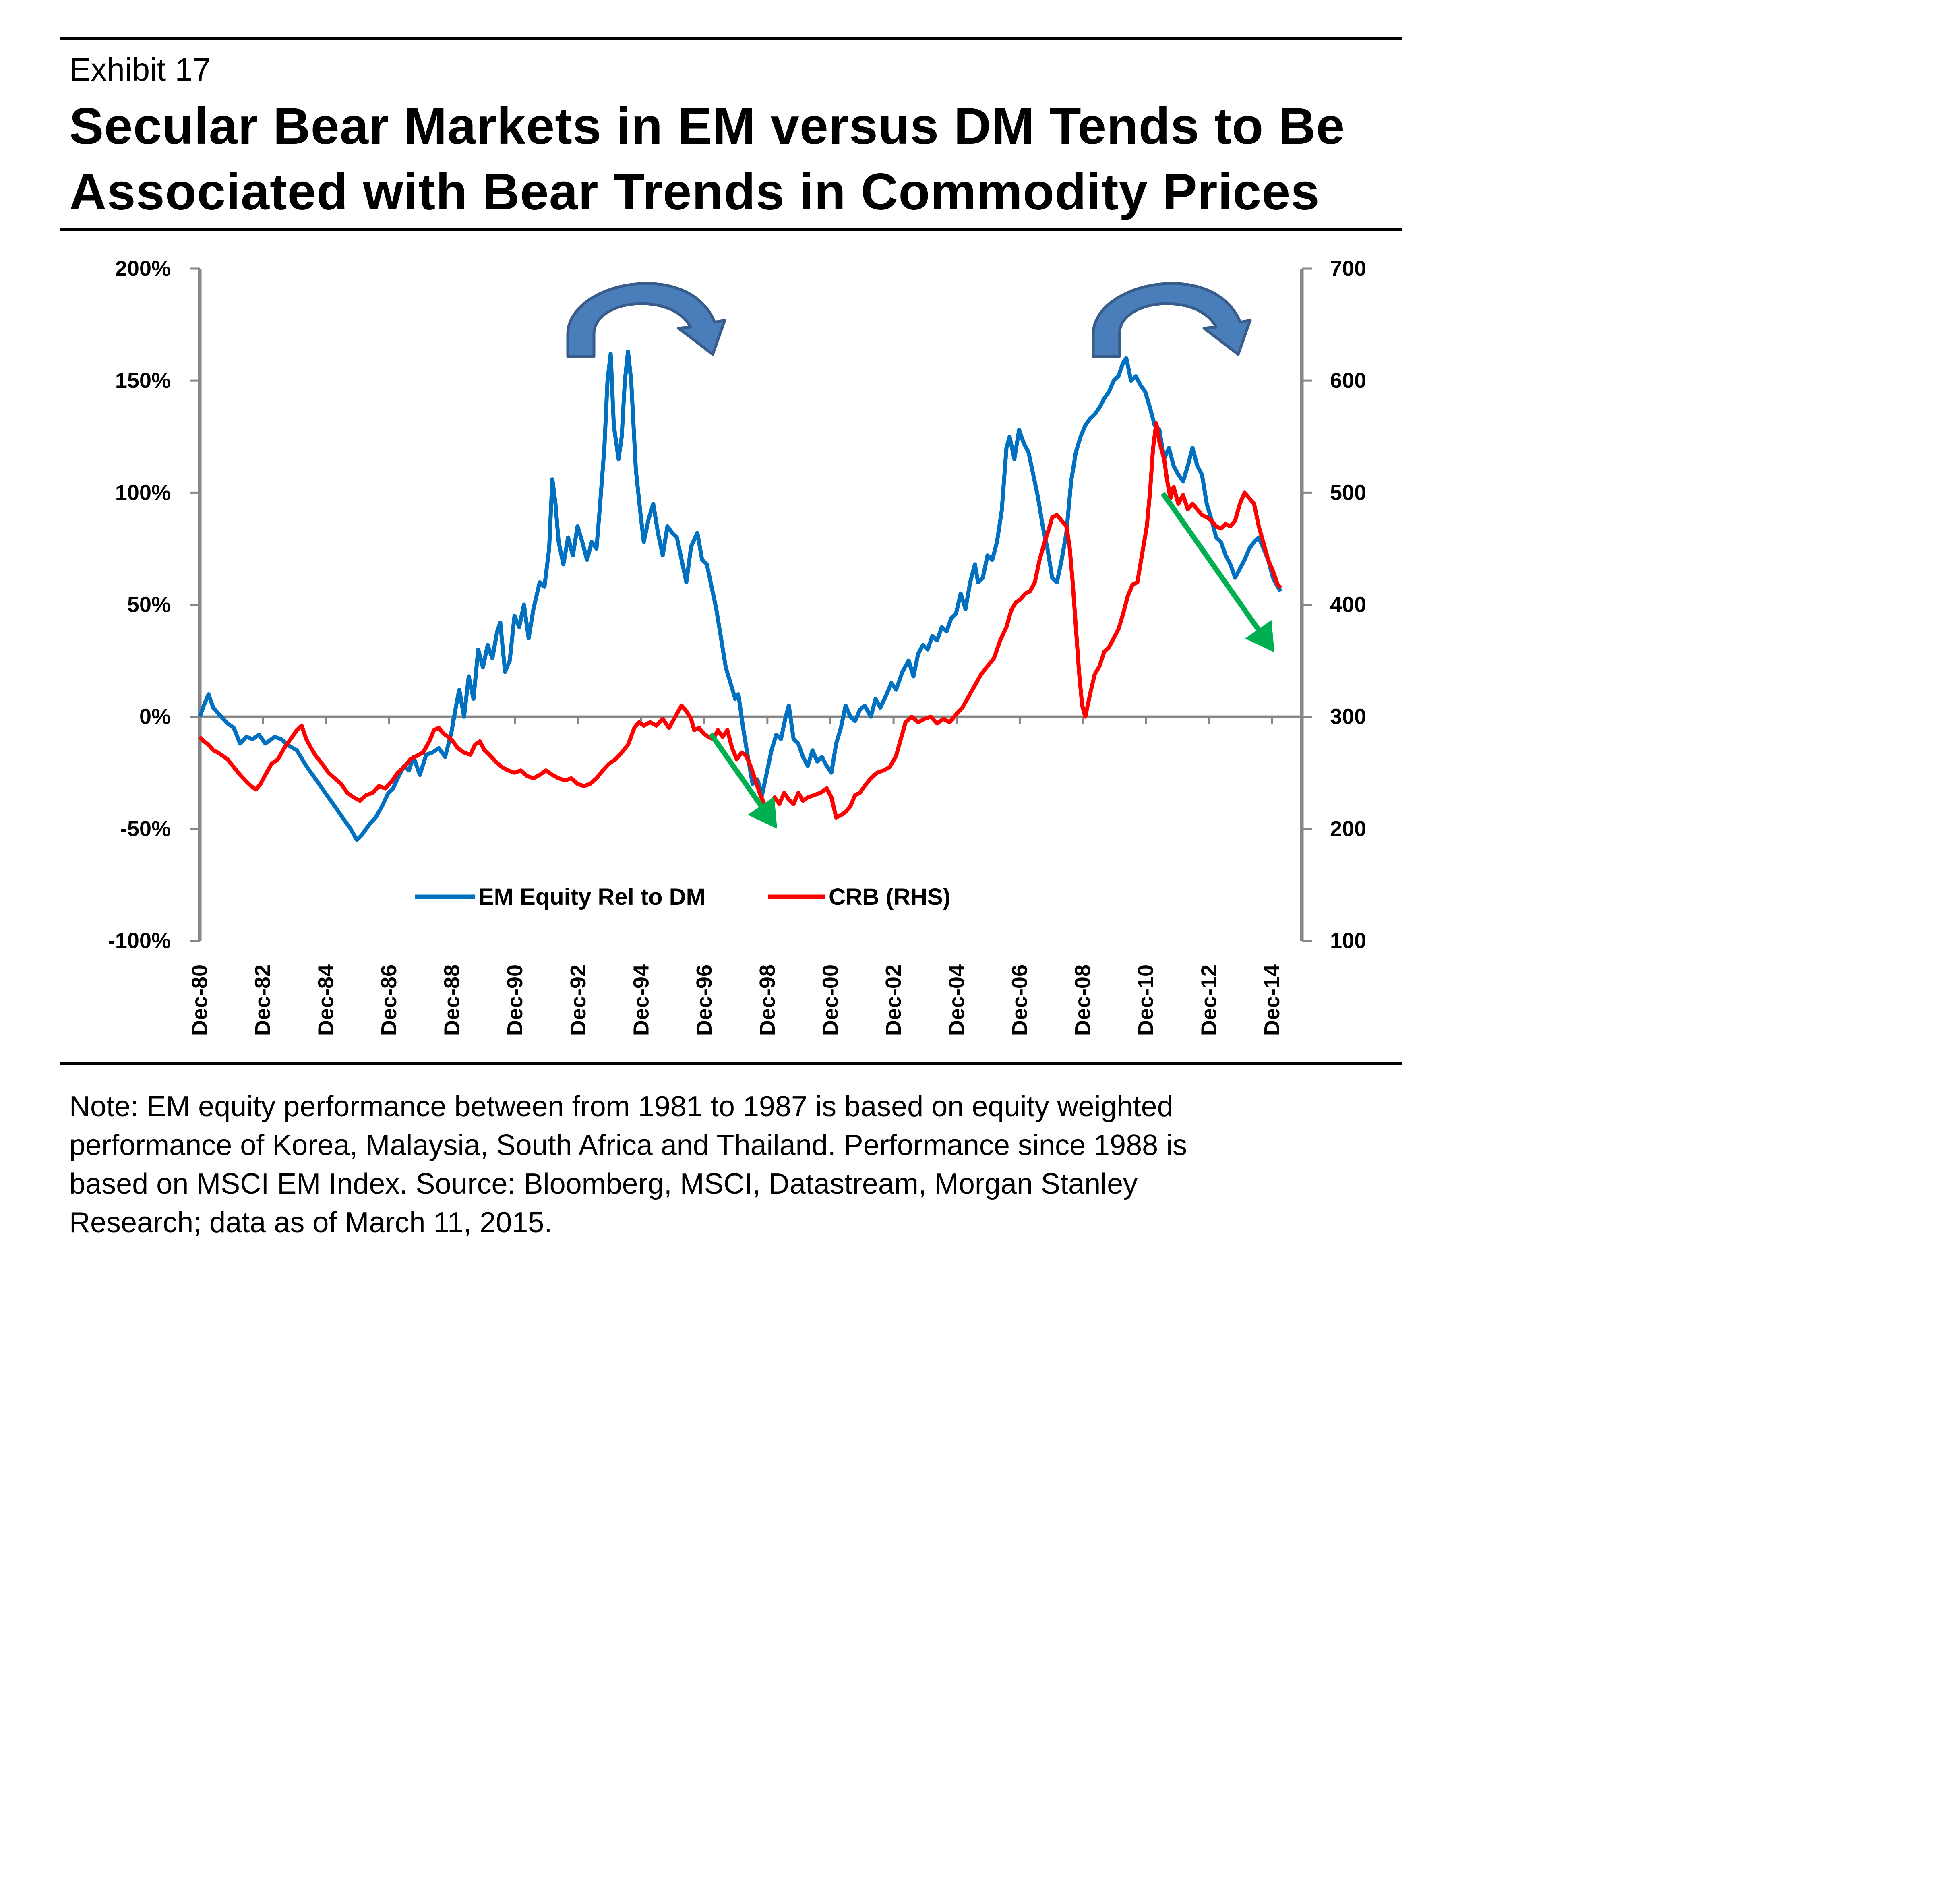 This screenshot has height=1904, width=1936. What do you see at coordinates (143, 269) in the screenshot?
I see `left-axis-tick-label: 200%` at bounding box center [143, 269].